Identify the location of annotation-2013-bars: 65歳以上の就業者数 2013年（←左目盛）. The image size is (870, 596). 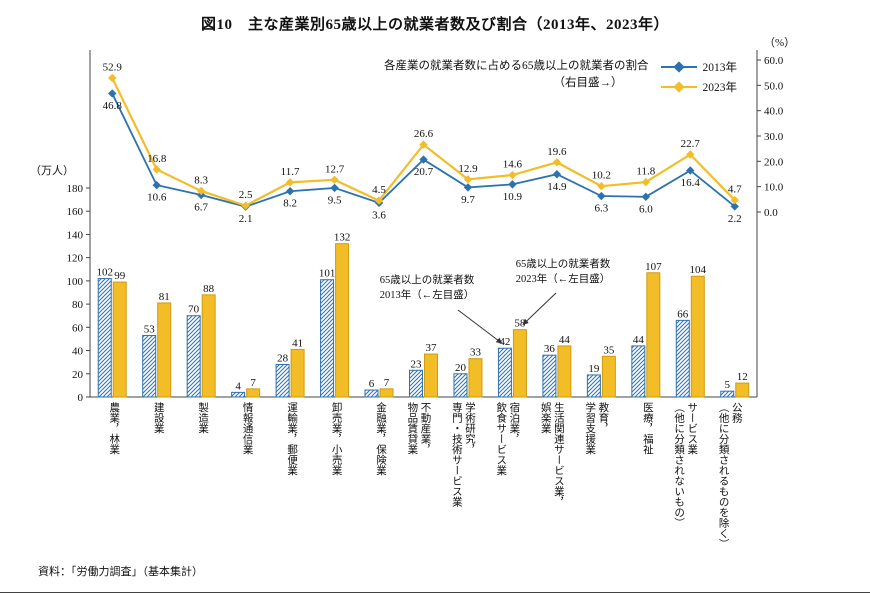
(427, 288).